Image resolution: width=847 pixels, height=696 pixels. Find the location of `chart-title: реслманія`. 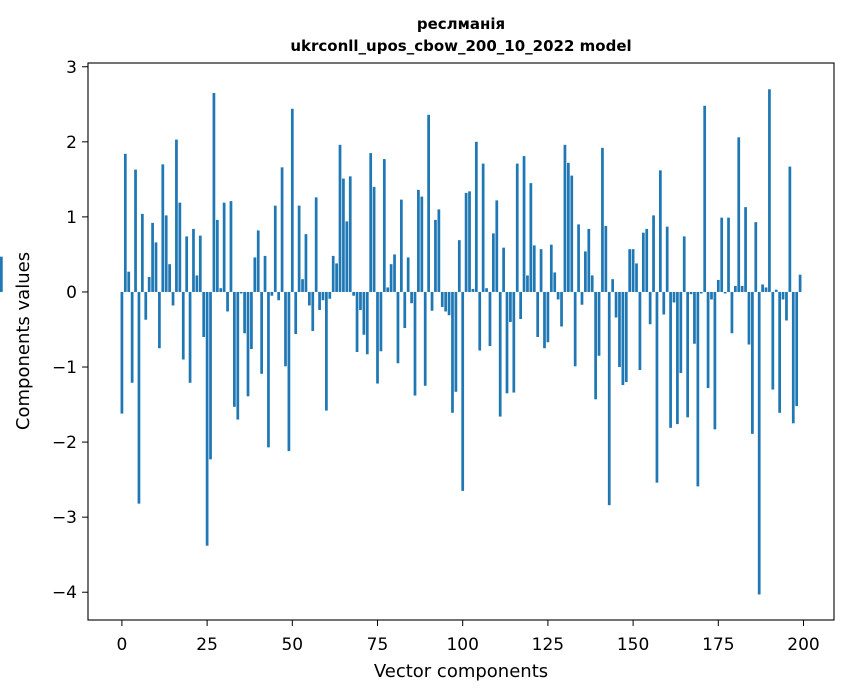

chart-title: реслманія is located at coordinates (461, 24).